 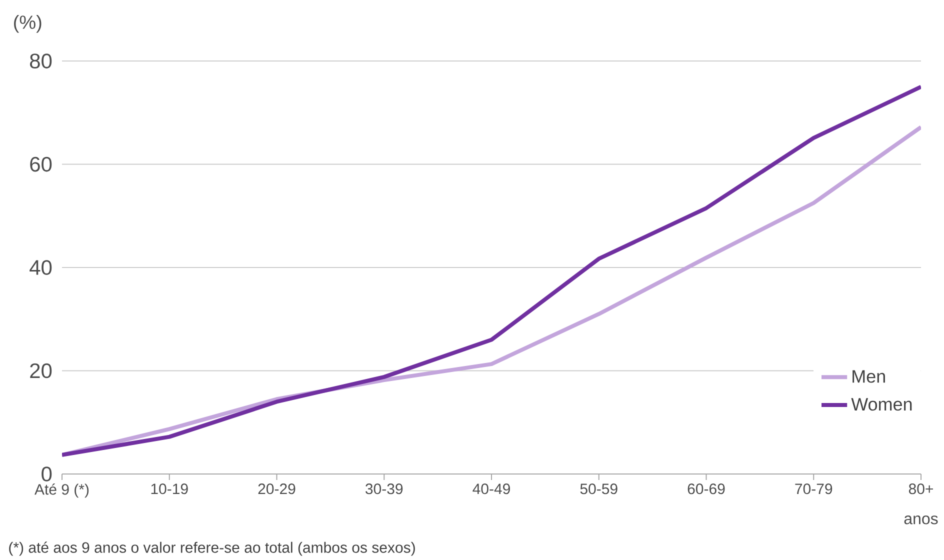 I want to click on x-tick-label: Até 9 (*), so click(x=61, y=491).